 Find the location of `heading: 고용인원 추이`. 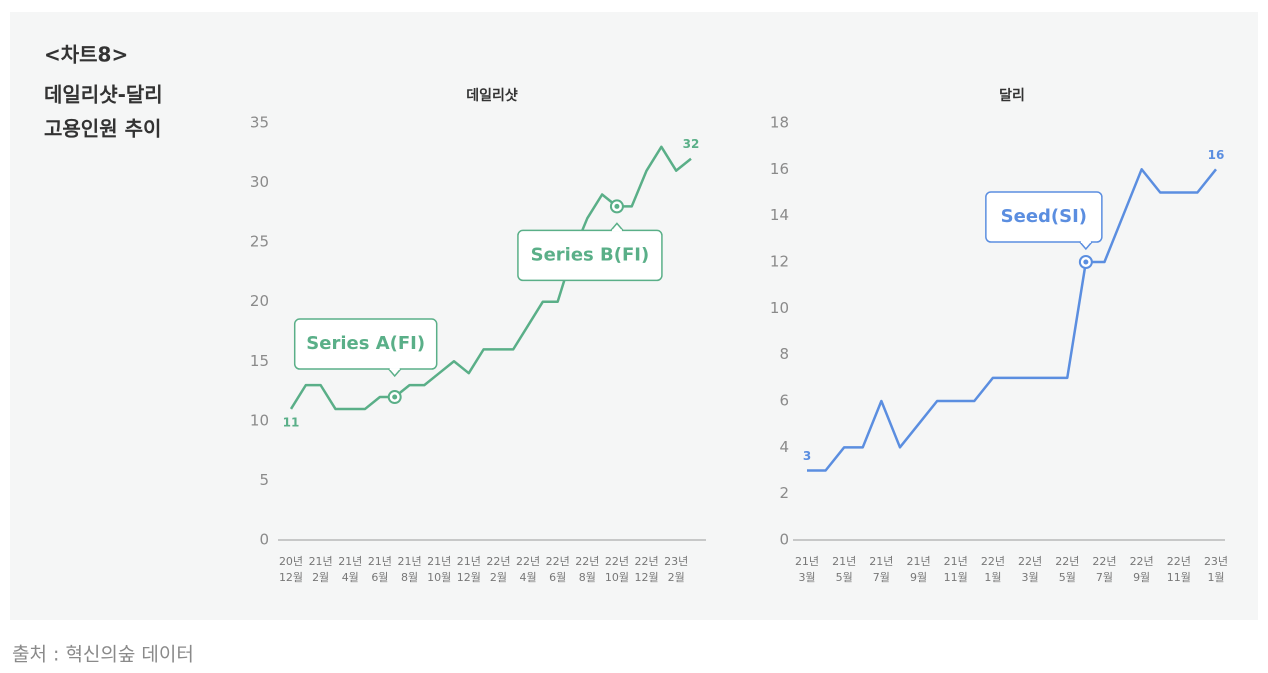

heading: 고용인원 추이 is located at coordinates (102, 129).